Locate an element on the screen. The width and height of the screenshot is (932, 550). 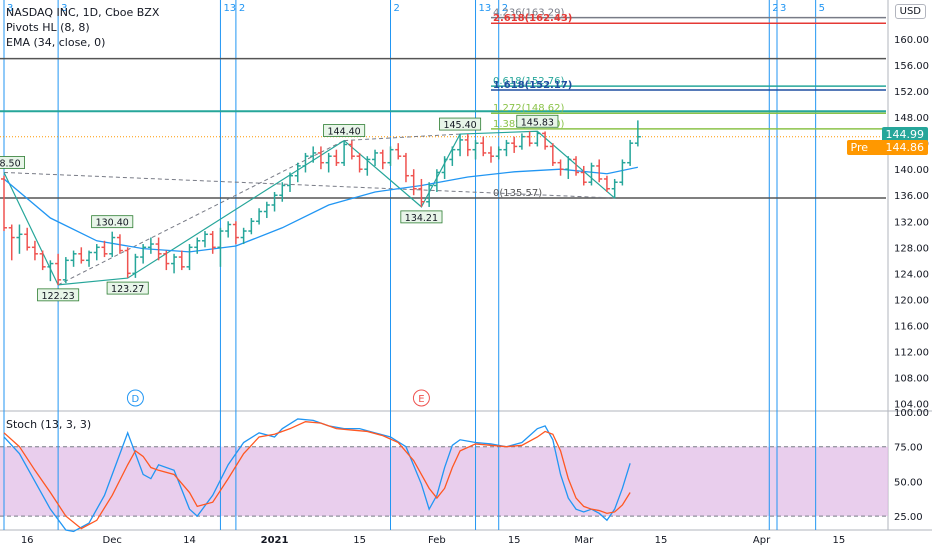
currency-button: USD is located at coordinates (910, 11).